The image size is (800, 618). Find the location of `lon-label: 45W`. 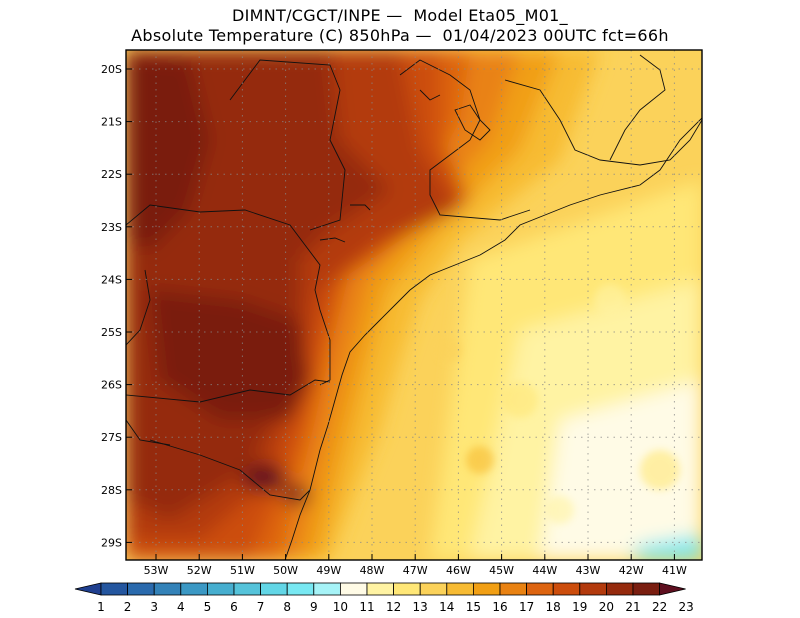

lon-label: 45W is located at coordinates (501, 570).